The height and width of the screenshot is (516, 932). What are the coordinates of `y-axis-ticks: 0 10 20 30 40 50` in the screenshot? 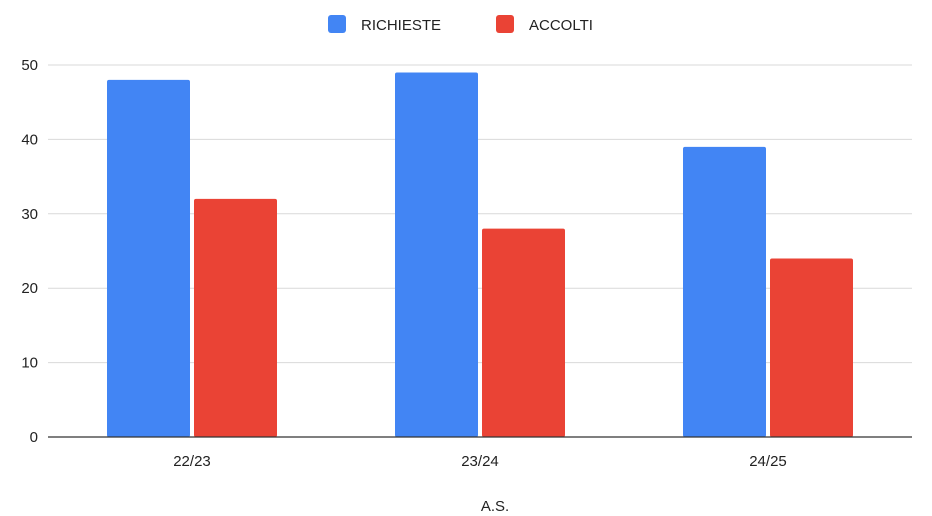 It's located at (29, 251).